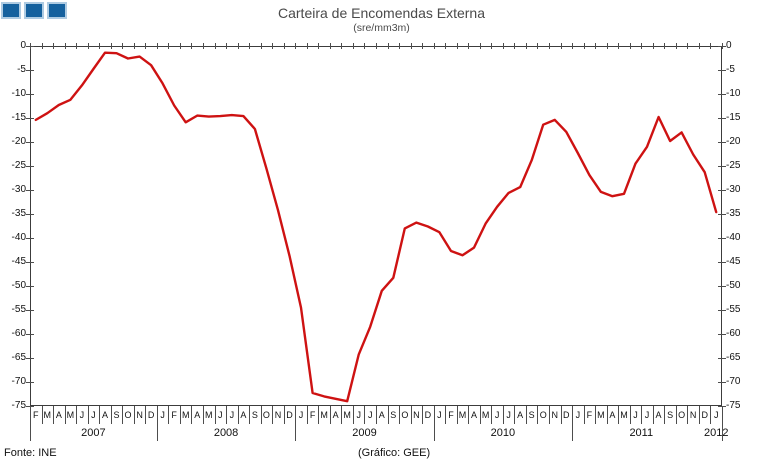  What do you see at coordinates (716, 433) in the screenshot?
I see `year-label: 2012` at bounding box center [716, 433].